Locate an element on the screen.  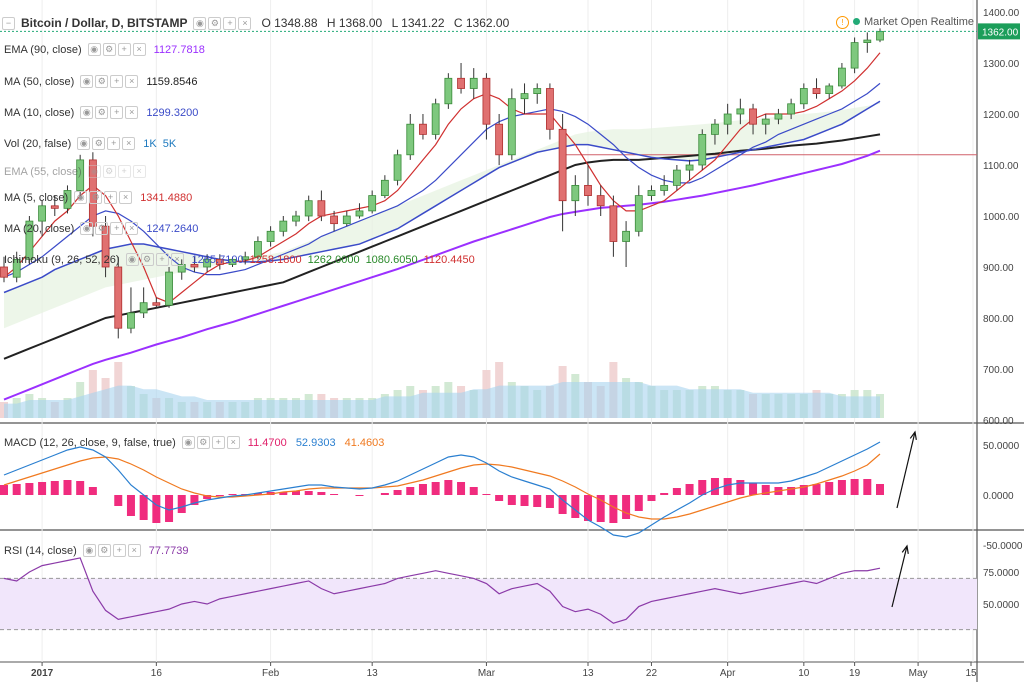
rsi-line is located at coordinates (442, 590).